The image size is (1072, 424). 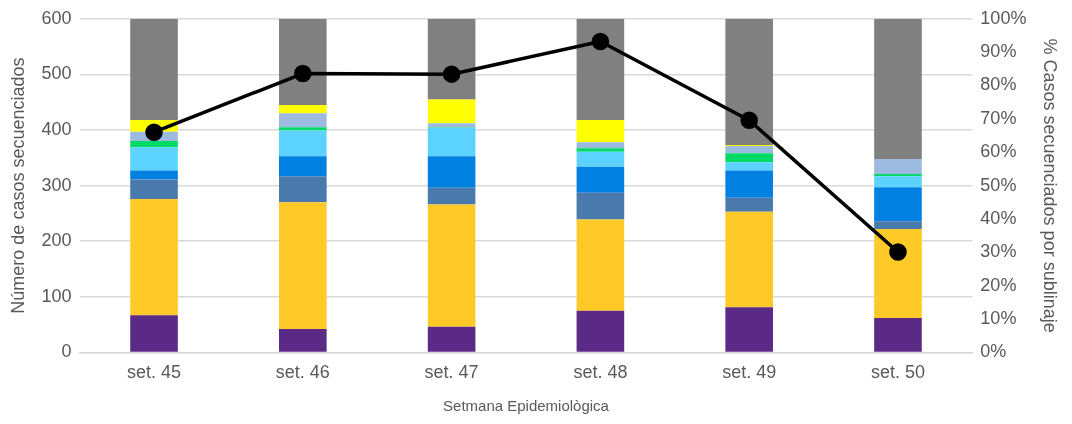 I want to click on y2-tick-label: 20%, so click(x=998, y=284).